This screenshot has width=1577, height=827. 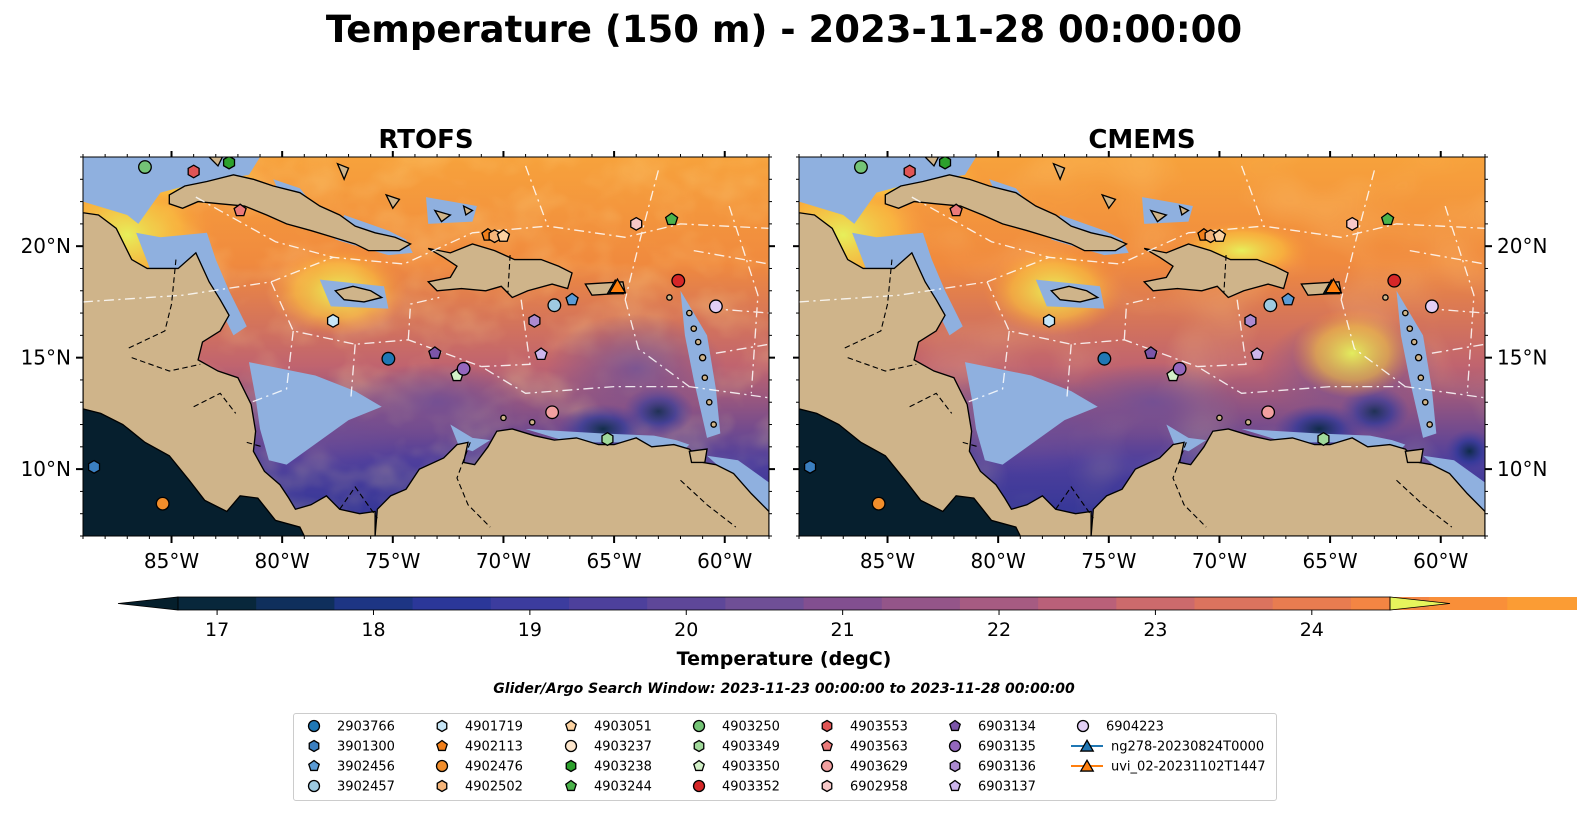 I want to click on legend-entry-4902113: 4902113, so click(x=479, y=747).